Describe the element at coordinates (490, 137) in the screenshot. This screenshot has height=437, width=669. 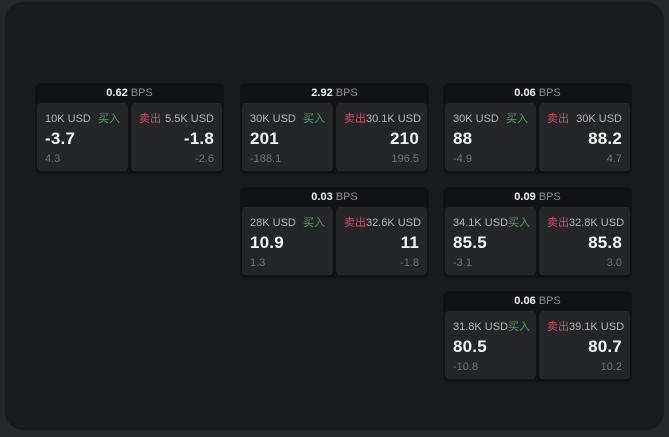
I see `buy-panel: 30K USD 买入 88 -4.9` at that location.